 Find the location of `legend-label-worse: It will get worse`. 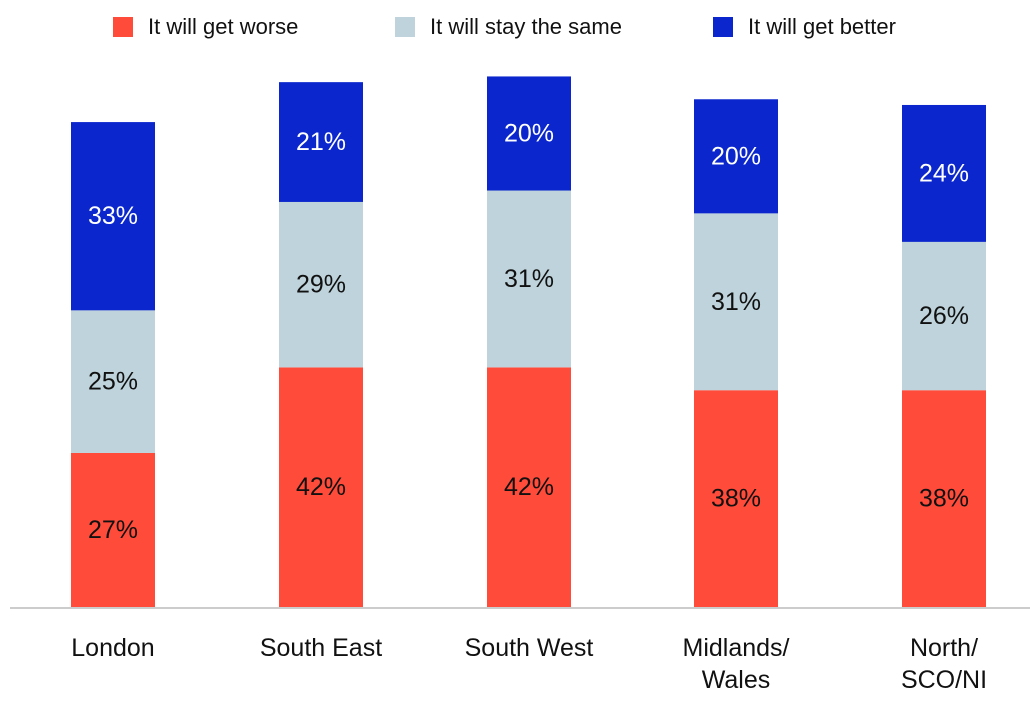

legend-label-worse: It will get worse is located at coordinates (223, 26).